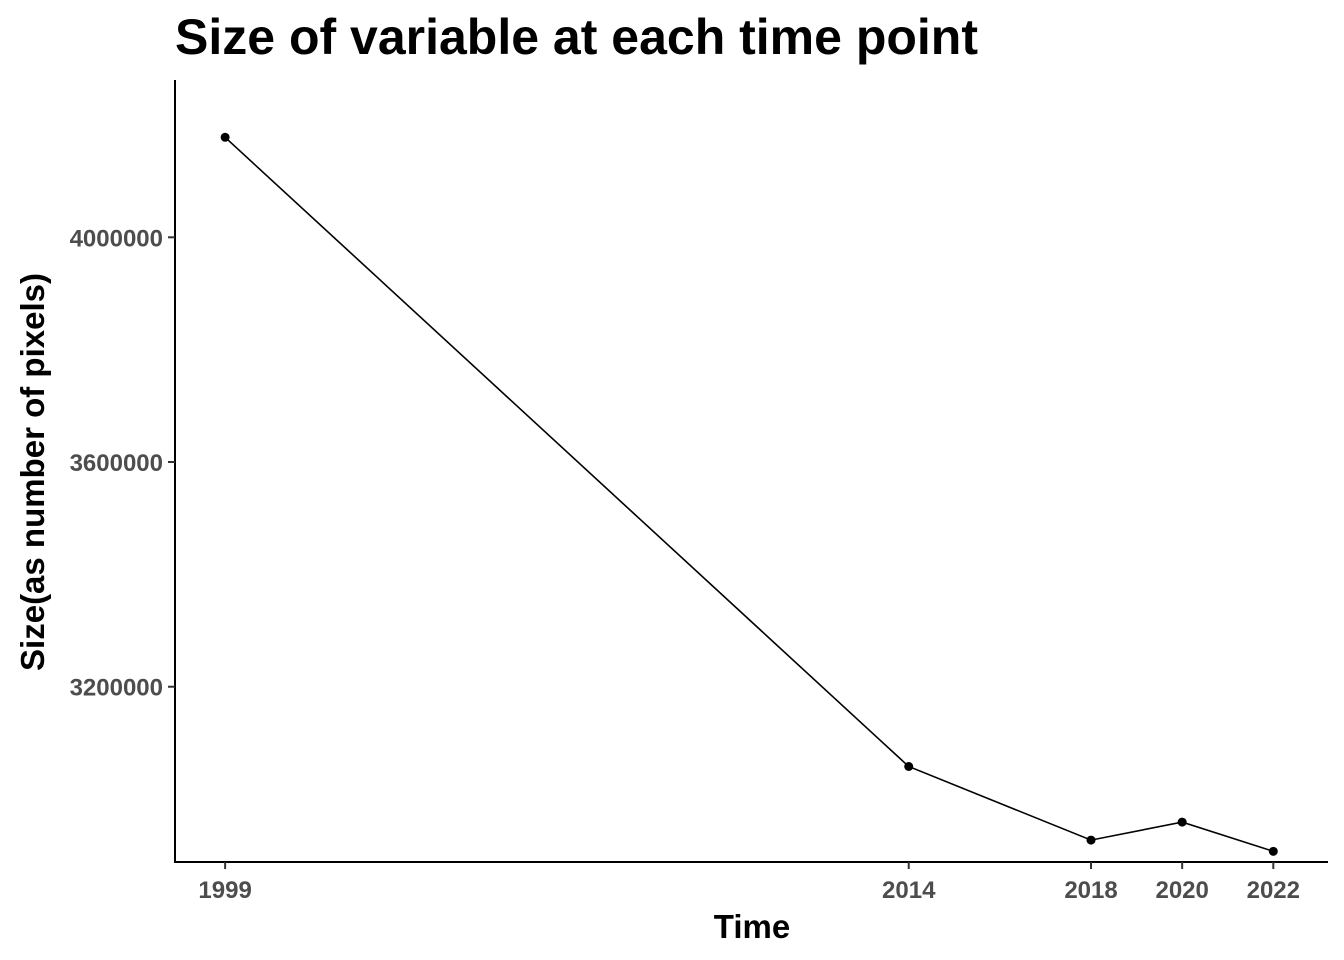  I want to click on x-axis: 1999 2014 2018 2020 2022, so click(751, 882).